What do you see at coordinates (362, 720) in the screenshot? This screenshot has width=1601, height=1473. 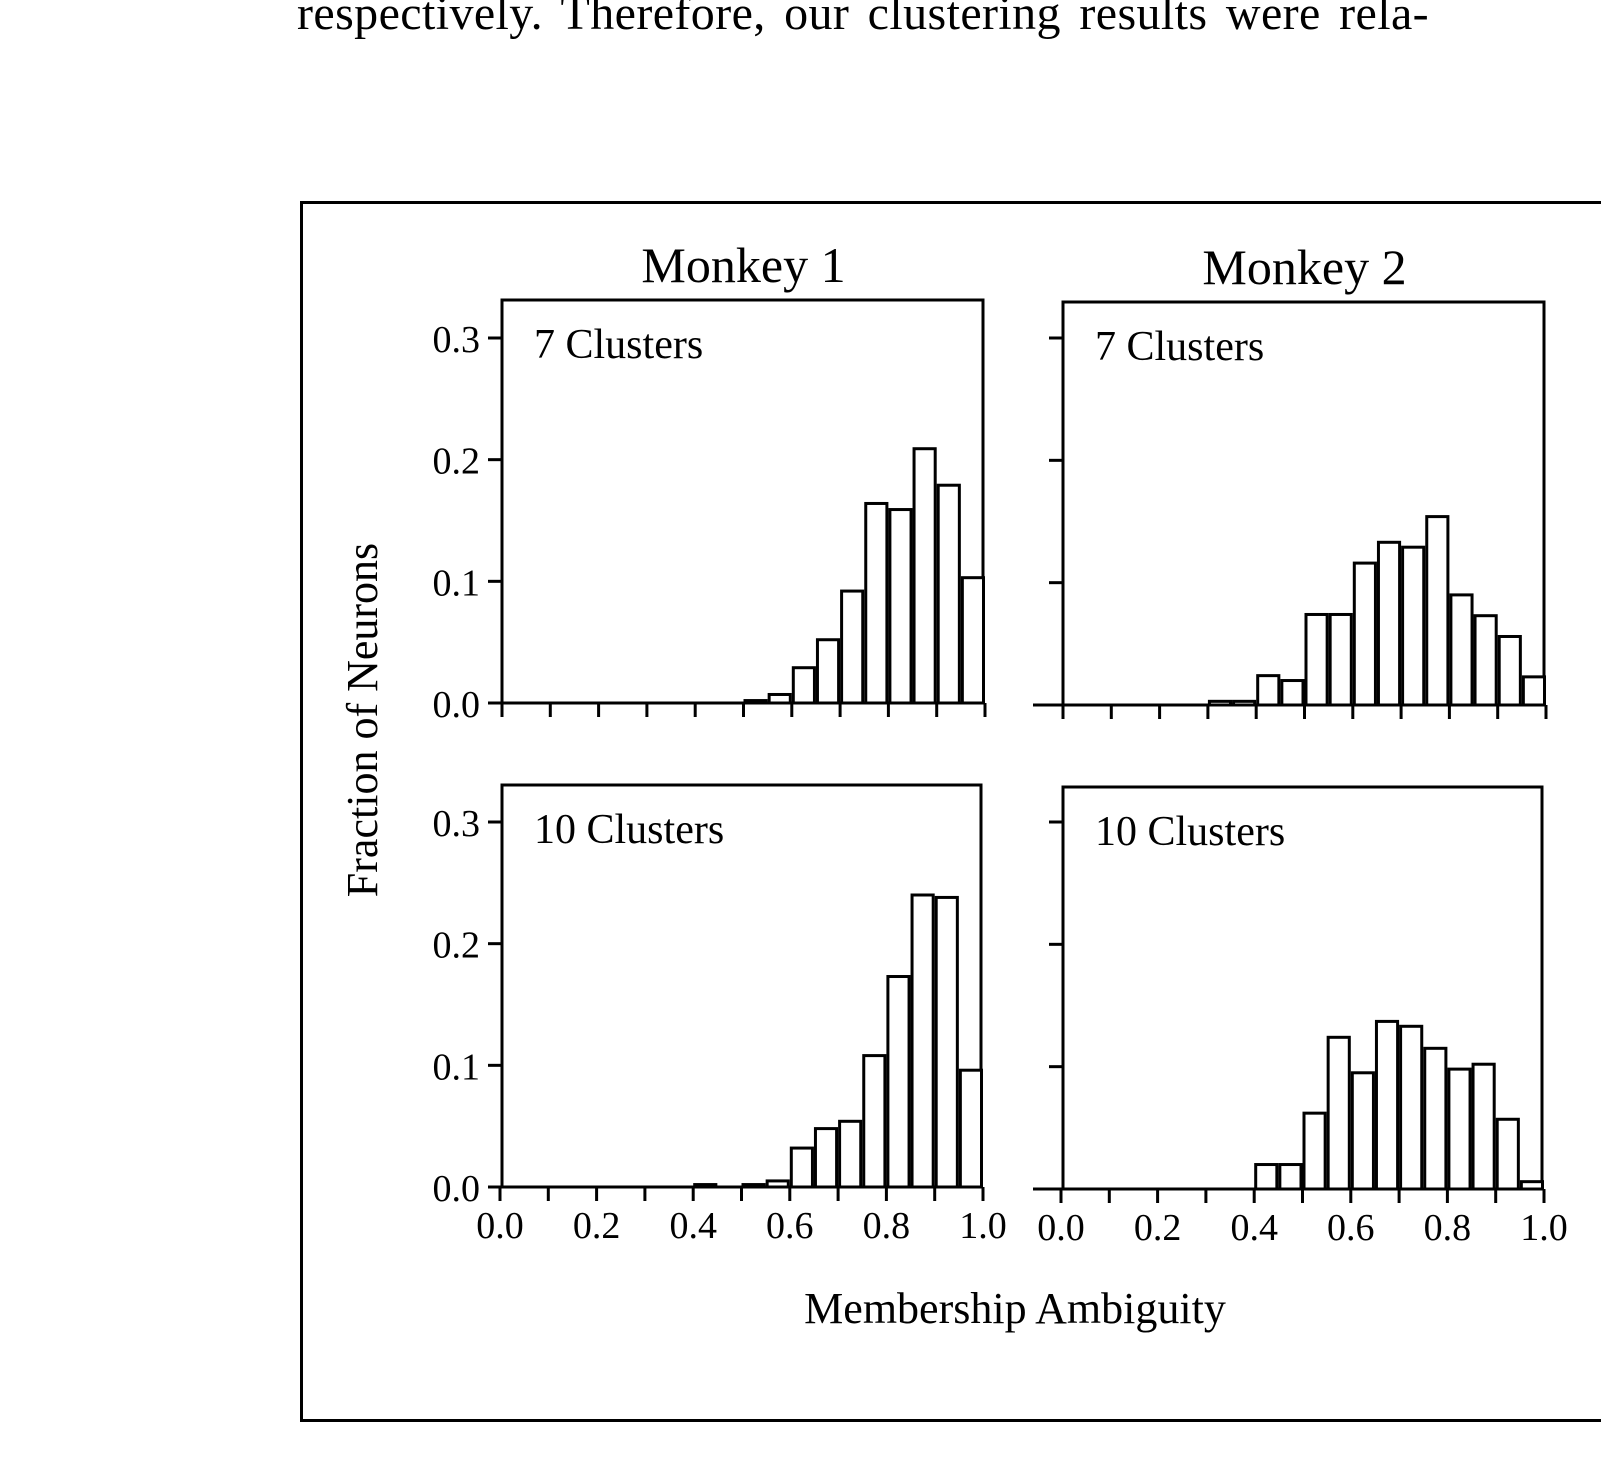 I see `y-axis-label: Fraction of Neurons` at bounding box center [362, 720].